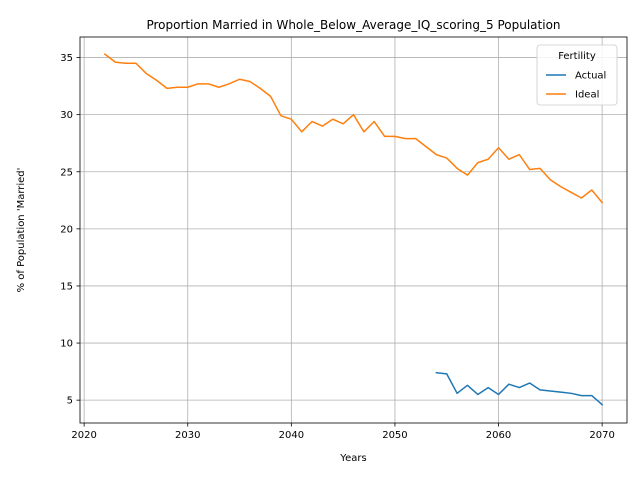 The height and width of the screenshot is (480, 640). Describe the element at coordinates (66, 172) in the screenshot. I see `y-tick-label: 25` at that location.